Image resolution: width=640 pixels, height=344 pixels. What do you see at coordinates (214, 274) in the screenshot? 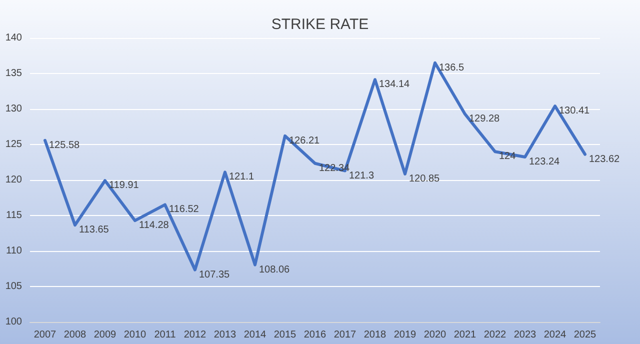
I see `data-label: 107.35` at bounding box center [214, 274].